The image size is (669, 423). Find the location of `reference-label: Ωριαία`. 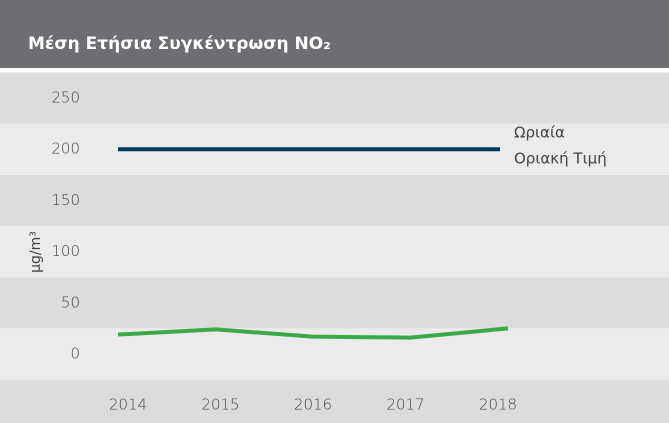

reference-label: Ωριαία is located at coordinates (539, 133).